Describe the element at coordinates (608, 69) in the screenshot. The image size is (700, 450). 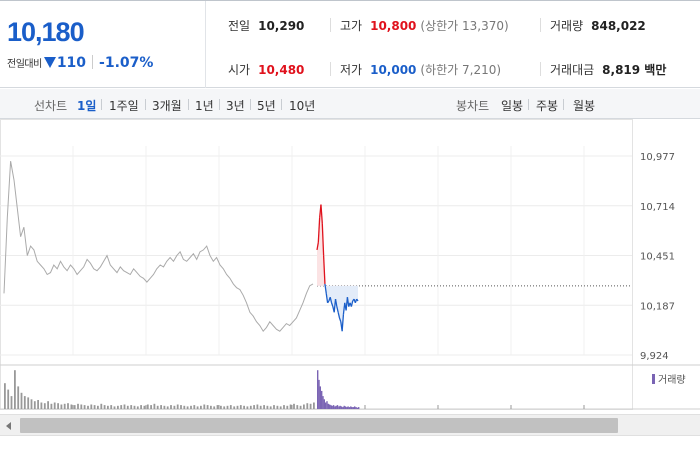
I see `stat-amount: 거래대금 8,819 백만` at that location.